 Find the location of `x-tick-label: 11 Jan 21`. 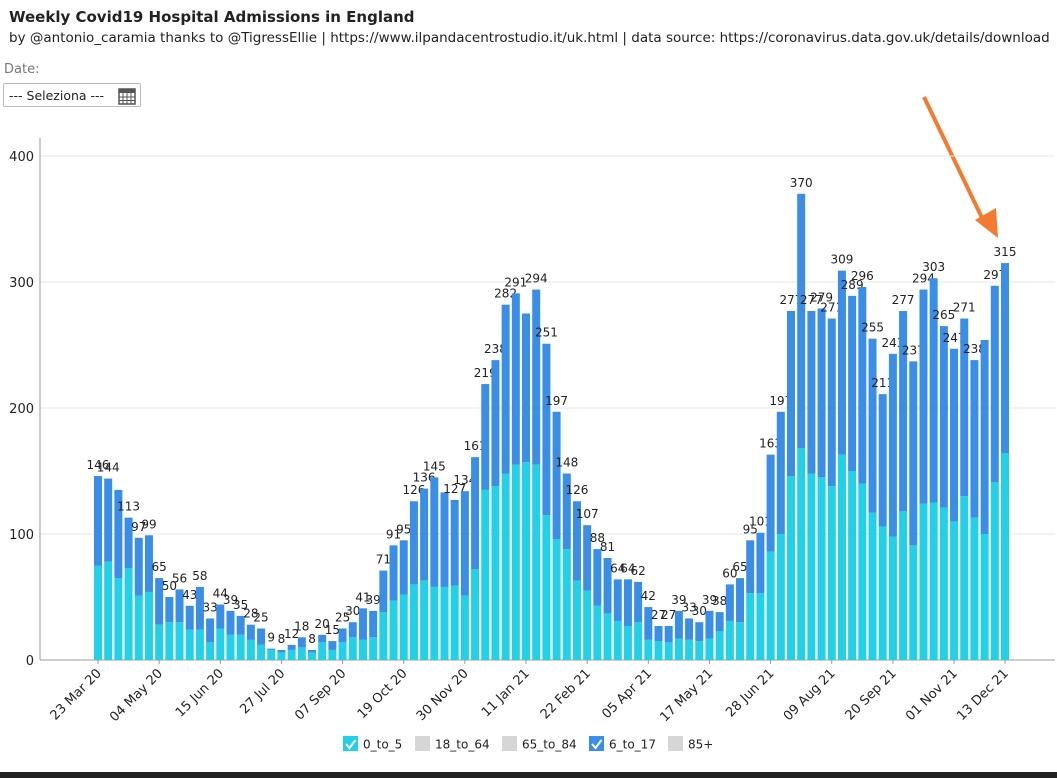

x-tick-label: 11 Jan 21 is located at coordinates (506, 693).